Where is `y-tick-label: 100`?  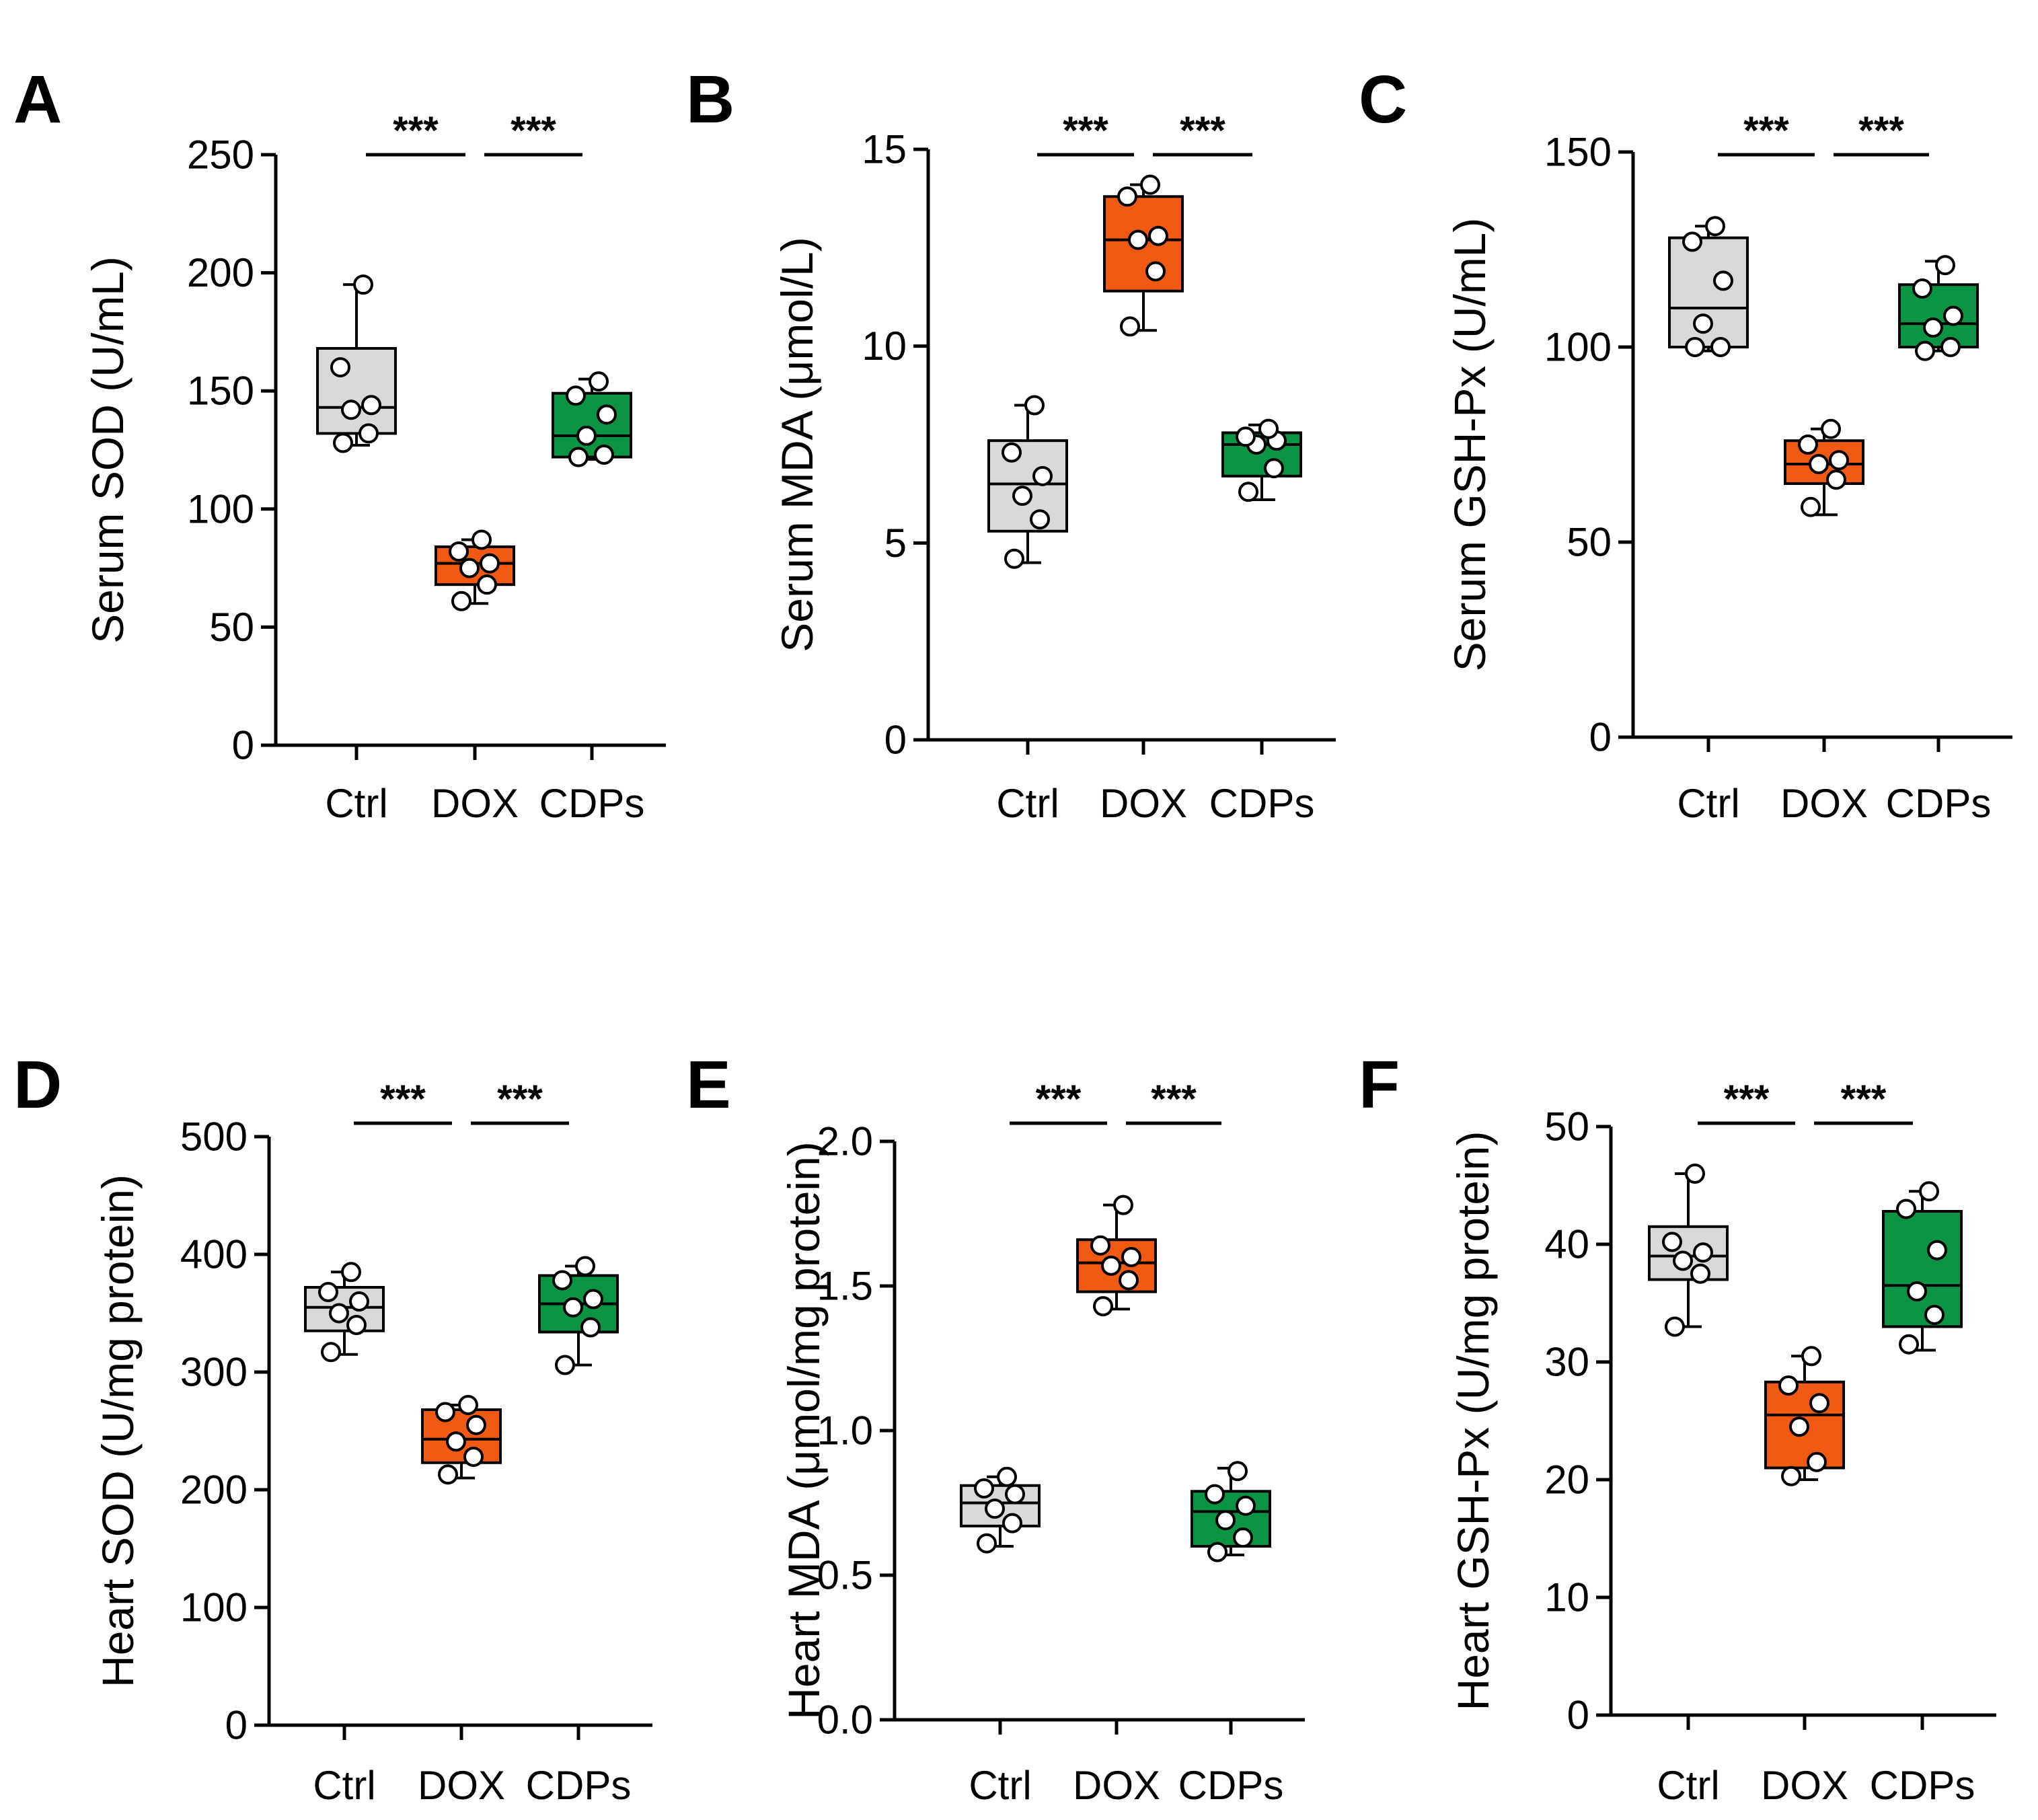 y-tick-label: 100 is located at coordinates (1578, 348).